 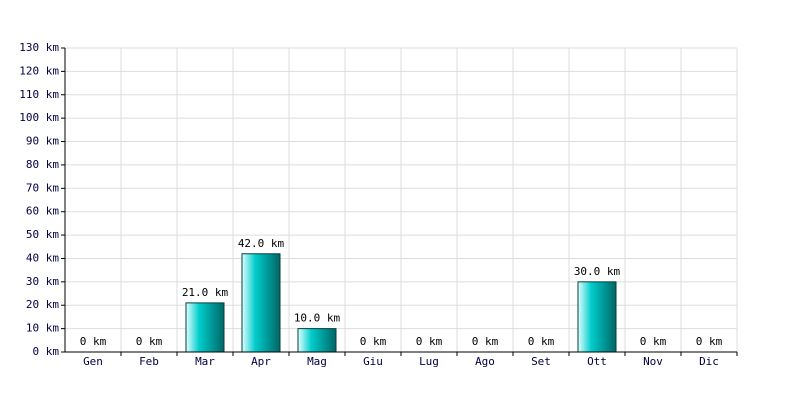 I want to click on value-label: 21.0 km, so click(x=205, y=292).